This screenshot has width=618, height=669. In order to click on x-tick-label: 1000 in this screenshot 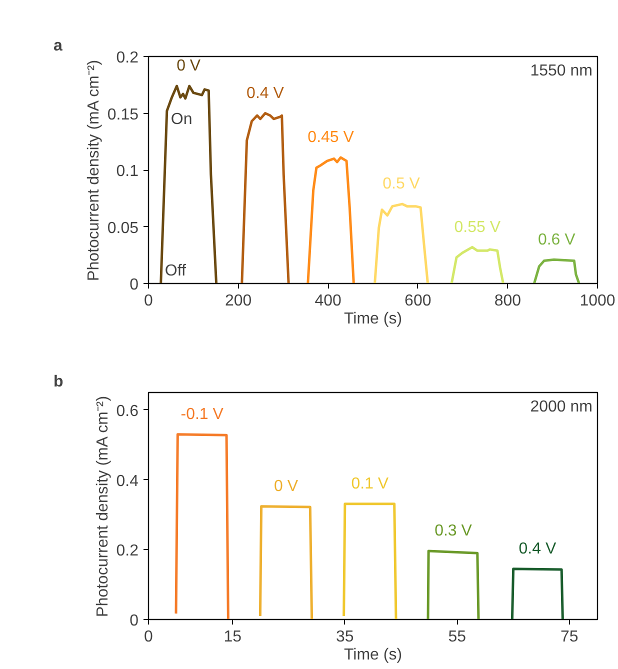, I will do `click(598, 301)`.